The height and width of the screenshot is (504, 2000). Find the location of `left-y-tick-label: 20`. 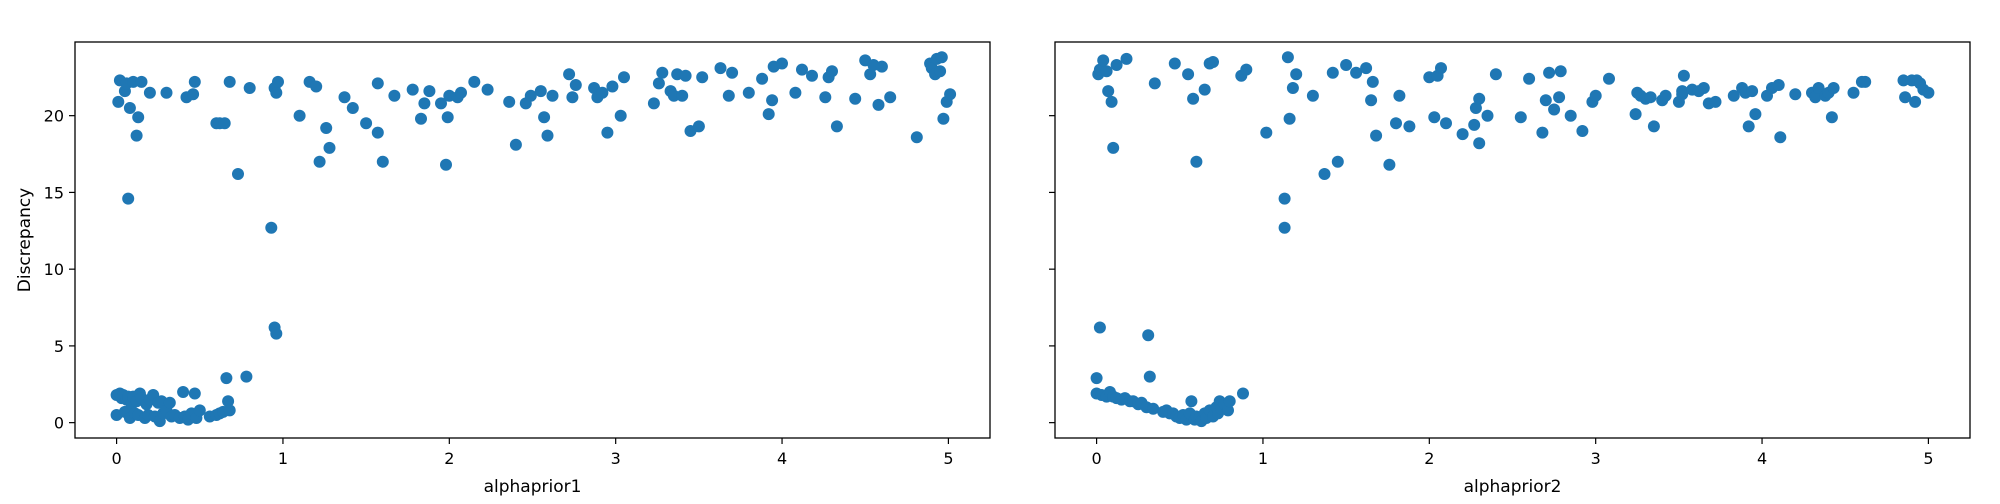

left-y-tick-label: 20 is located at coordinates (54, 116).